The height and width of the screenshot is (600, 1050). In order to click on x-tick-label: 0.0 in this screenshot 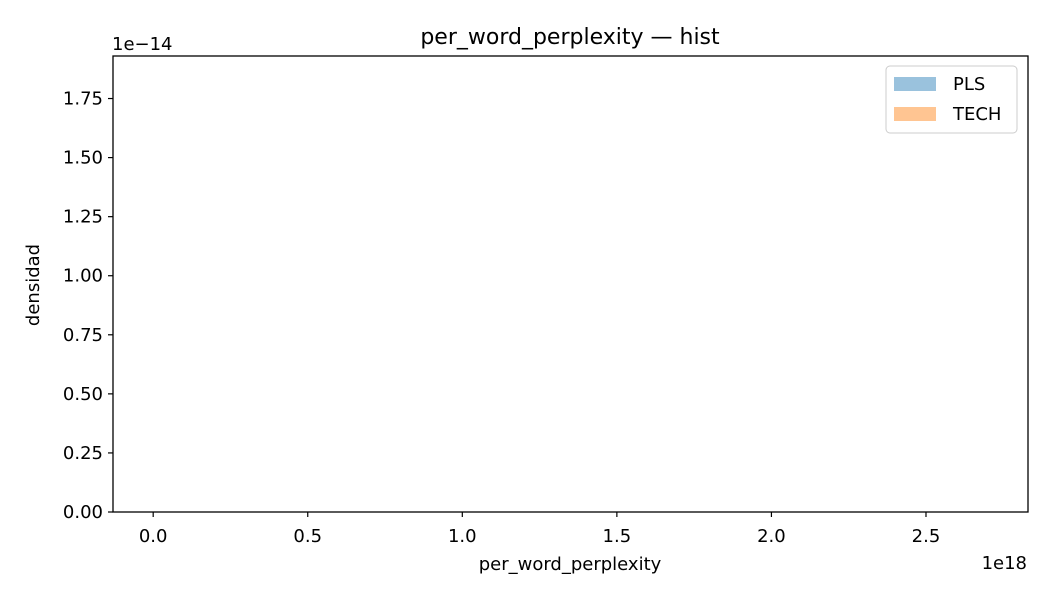, I will do `click(153, 536)`.